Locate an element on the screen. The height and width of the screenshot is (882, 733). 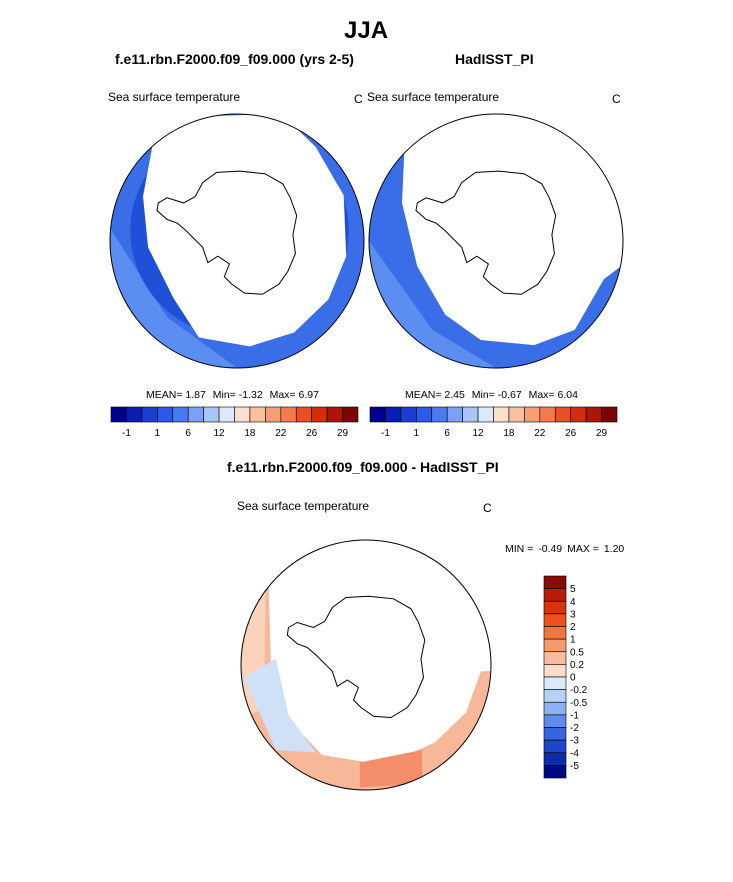
left-max-label: Max= is located at coordinates (282, 395).